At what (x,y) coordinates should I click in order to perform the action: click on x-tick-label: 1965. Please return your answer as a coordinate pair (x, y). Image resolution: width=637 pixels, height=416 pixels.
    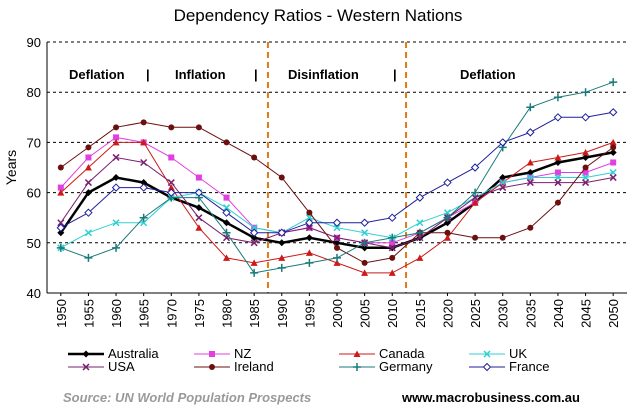
    Looking at the image, I should click on (144, 313).